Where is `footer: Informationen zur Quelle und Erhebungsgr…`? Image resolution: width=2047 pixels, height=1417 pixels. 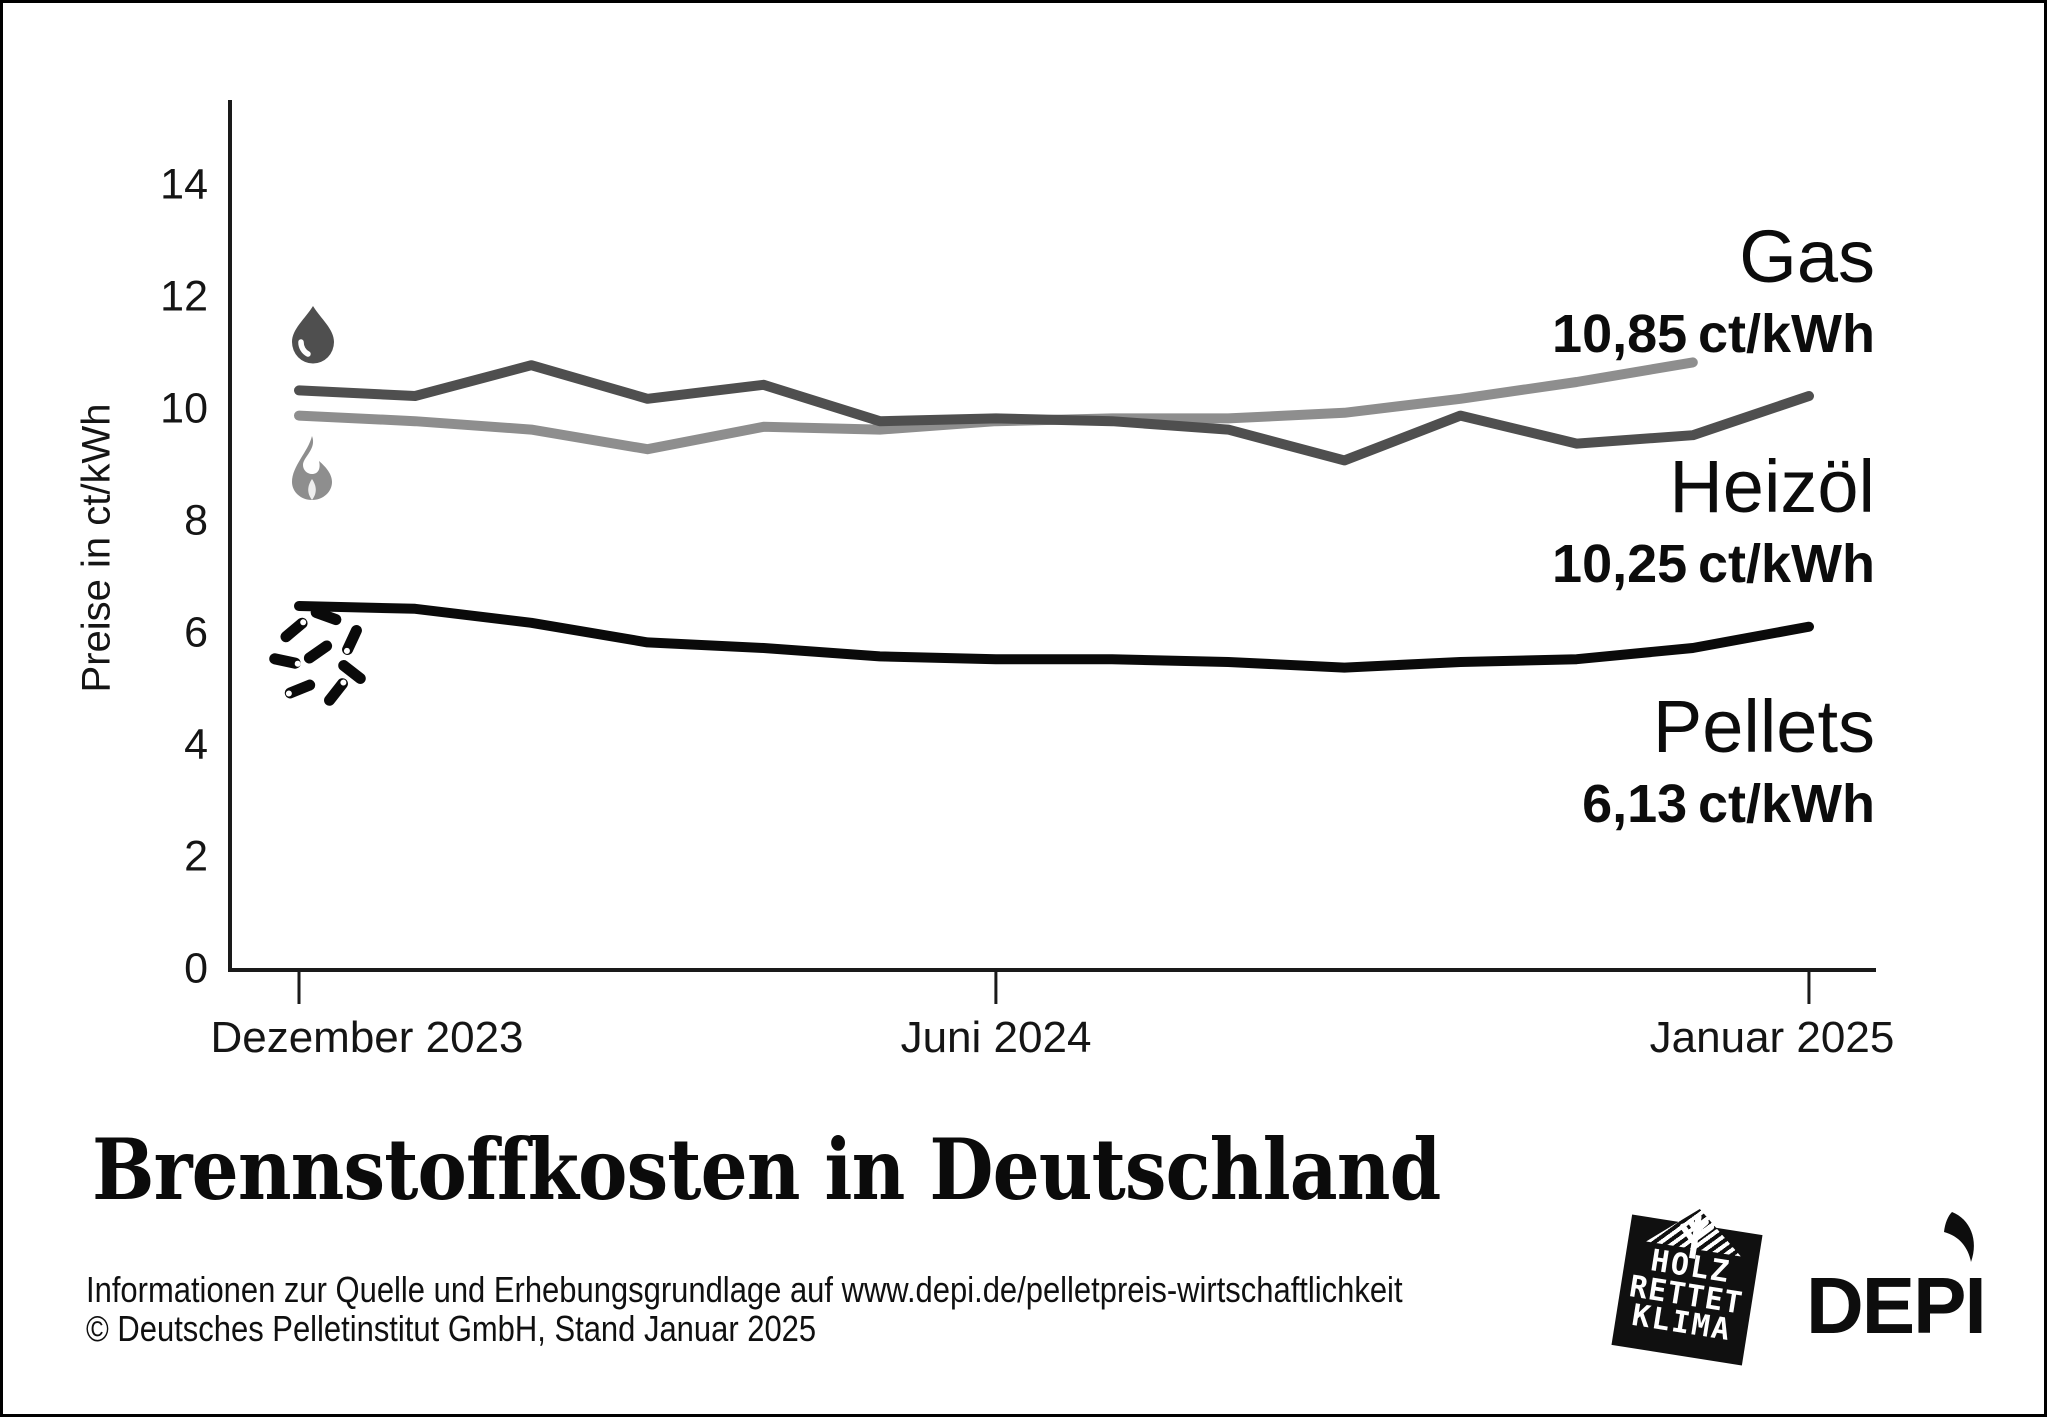
footer: Informationen zur Quelle und Erhebungsgr… is located at coordinates (744, 1309).